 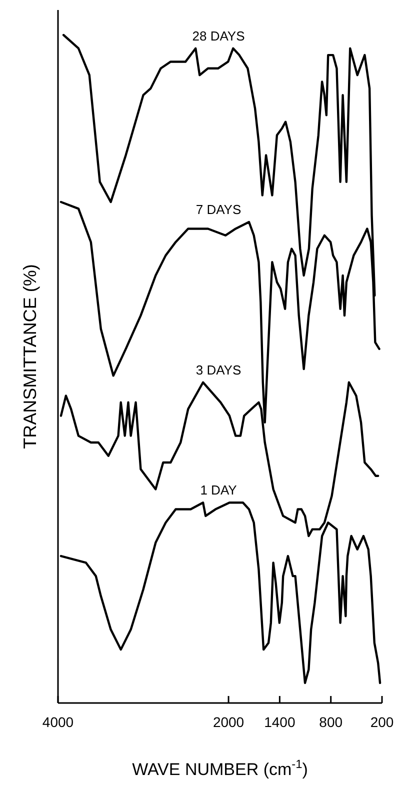 I want to click on series-label: 3 DAYS, so click(x=219, y=370).